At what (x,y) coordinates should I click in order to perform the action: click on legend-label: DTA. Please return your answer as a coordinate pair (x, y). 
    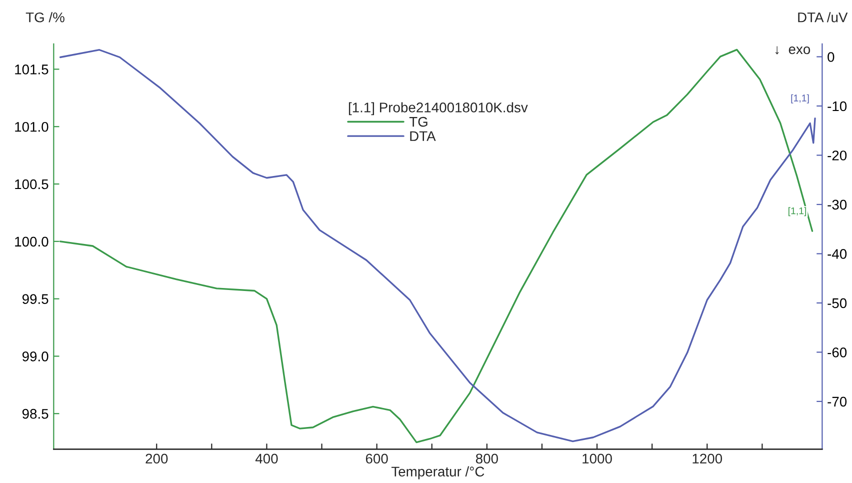
    Looking at the image, I should click on (423, 136).